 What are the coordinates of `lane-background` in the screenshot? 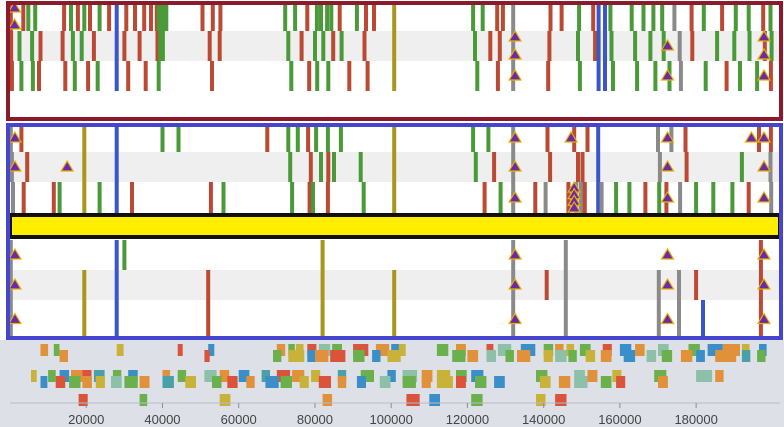 It's located at (395, 255).